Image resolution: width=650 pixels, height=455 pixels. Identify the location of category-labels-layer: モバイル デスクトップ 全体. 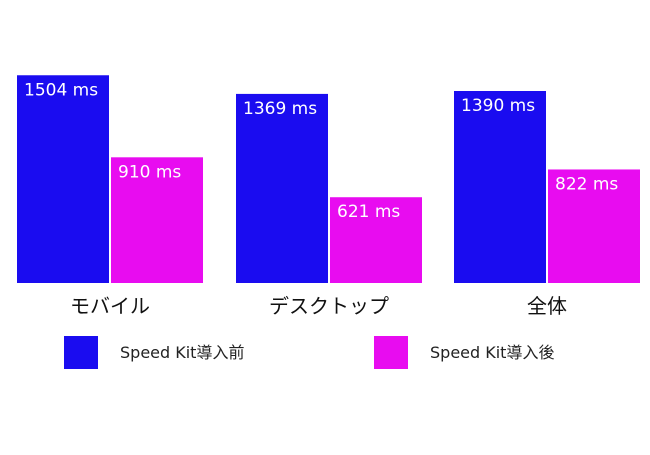
(318, 306).